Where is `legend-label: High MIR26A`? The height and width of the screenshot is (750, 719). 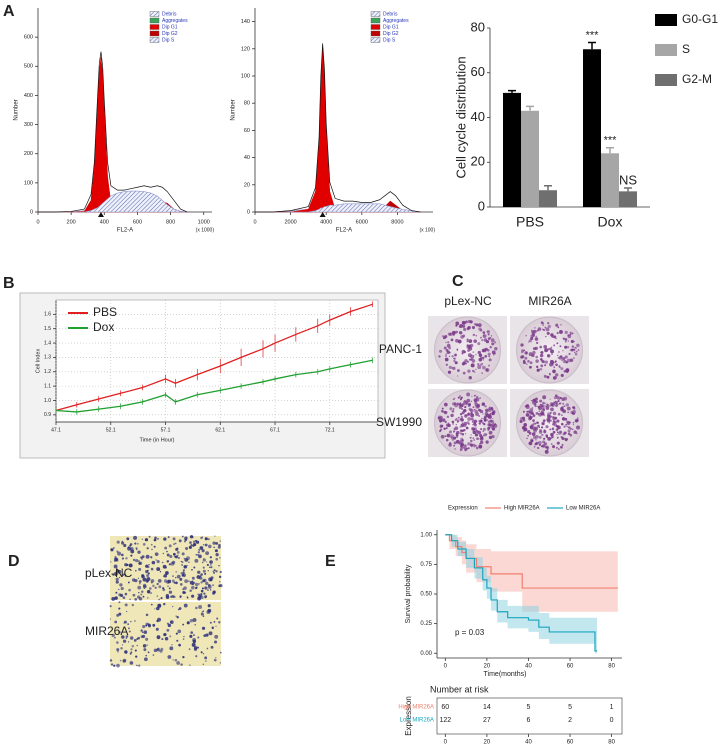
legend-label: High MIR26A is located at coordinates (522, 509).